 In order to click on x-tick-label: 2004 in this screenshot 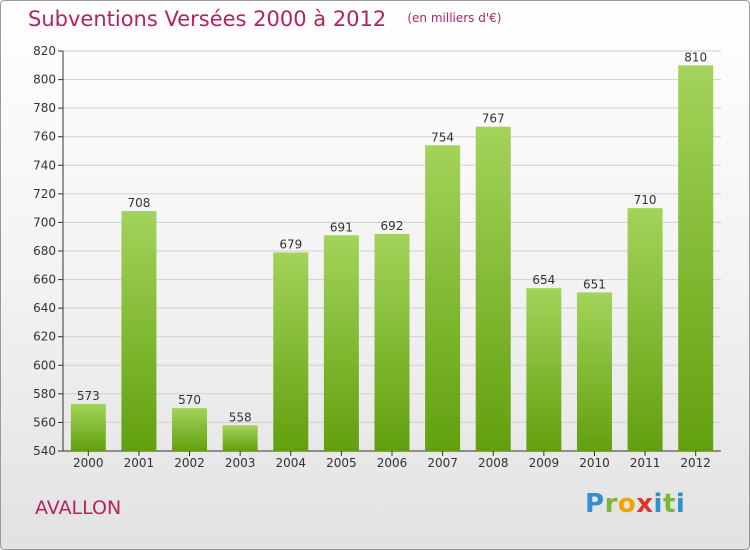, I will do `click(290, 463)`.